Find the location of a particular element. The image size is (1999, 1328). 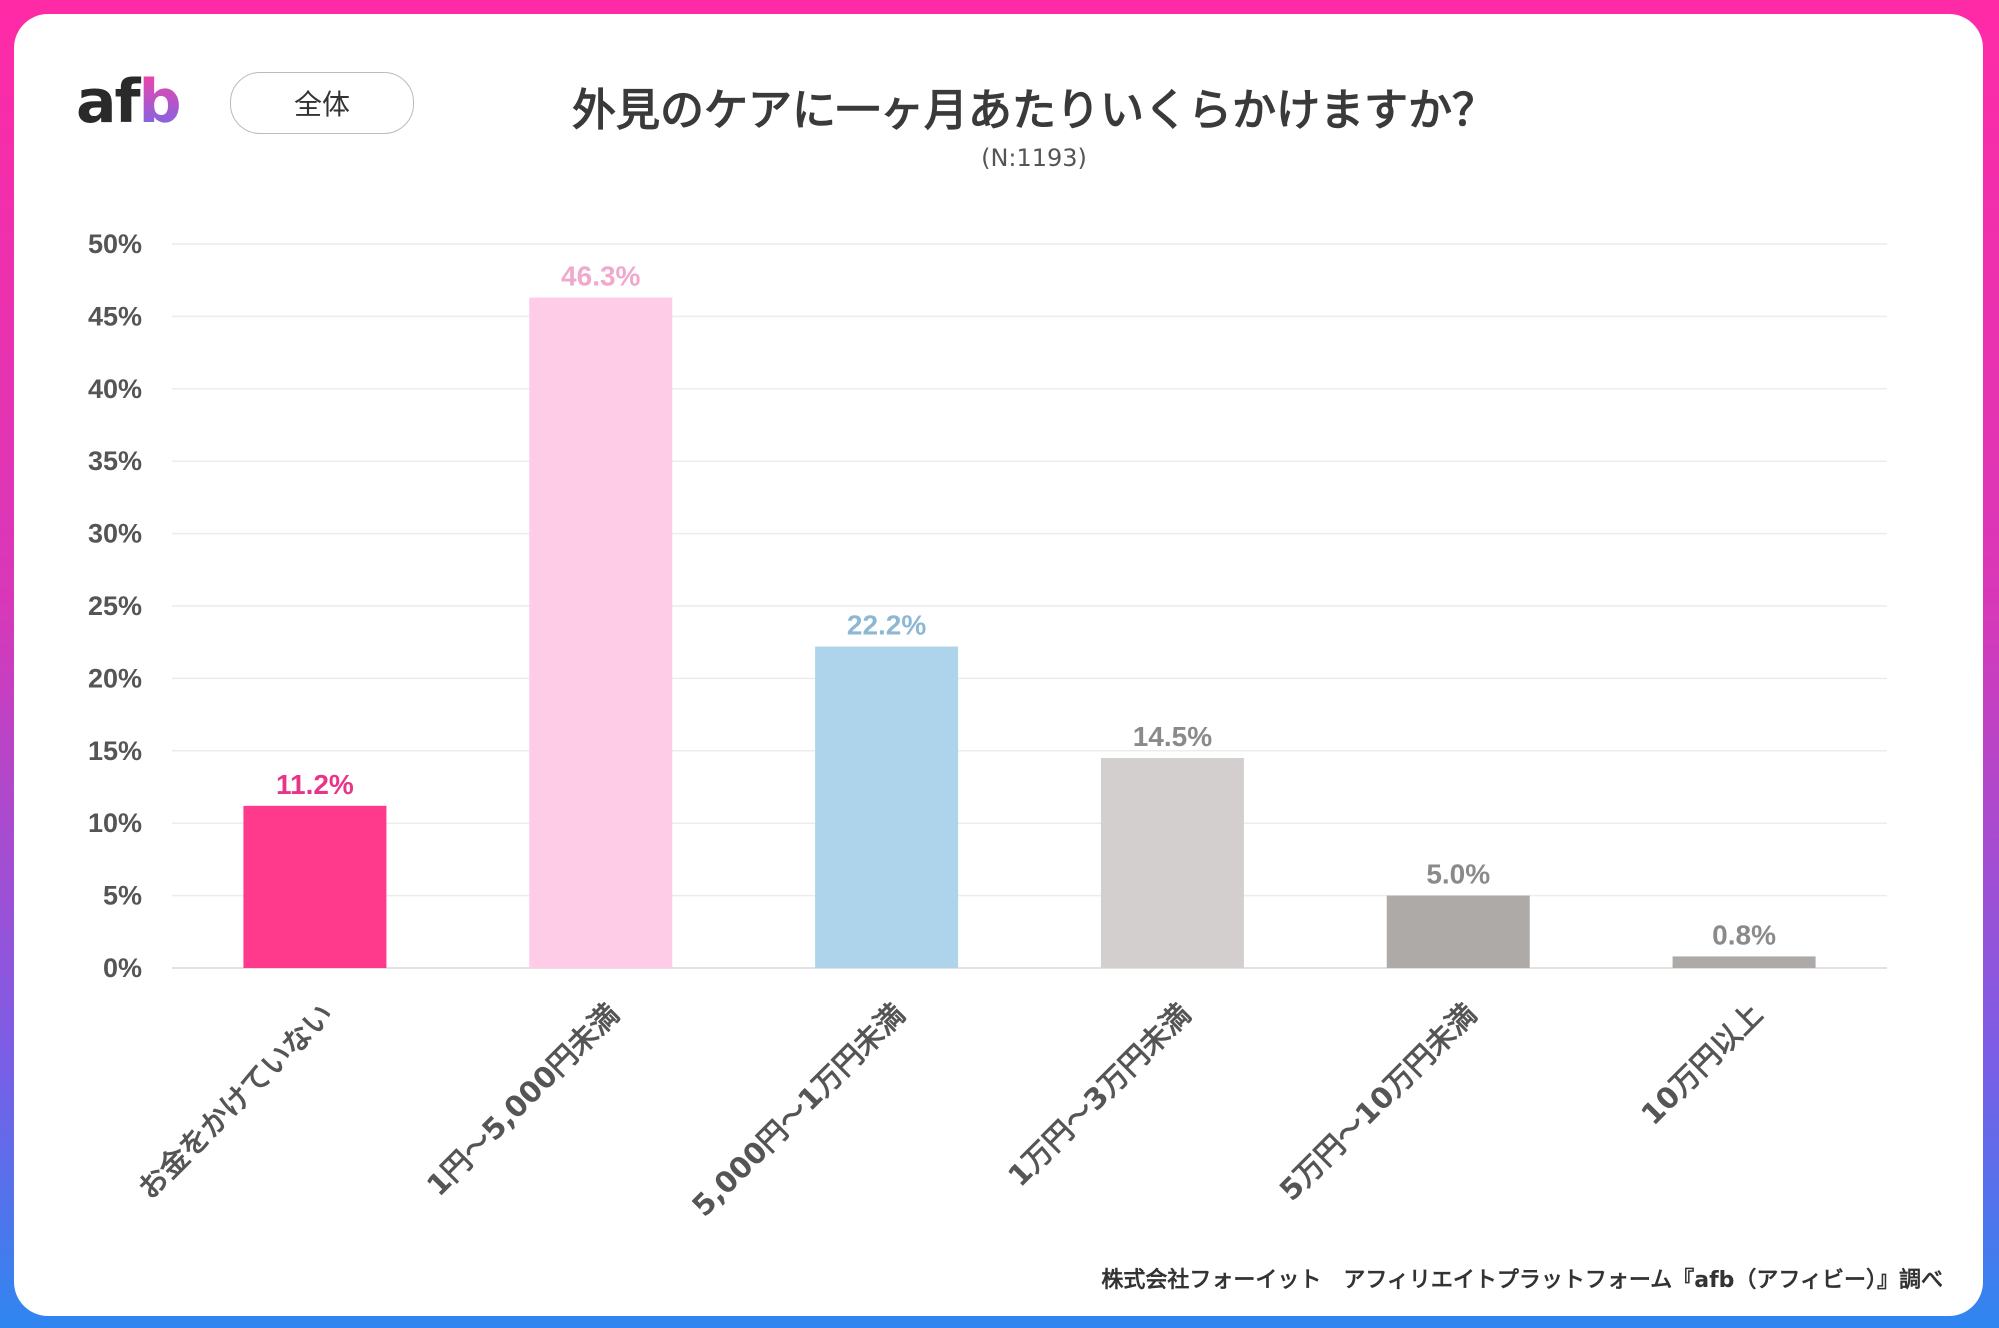

y-tick-label: 0% is located at coordinates (122, 968).